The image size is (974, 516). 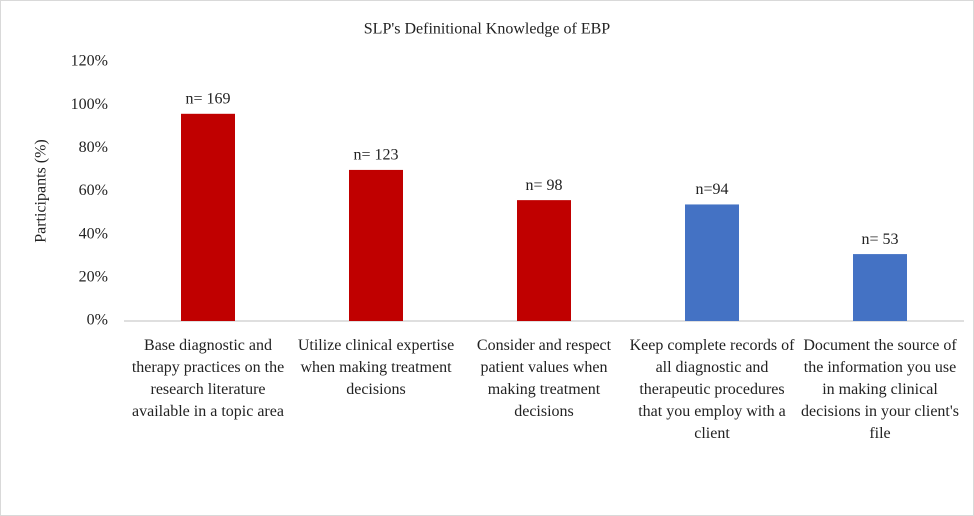 What do you see at coordinates (93, 147) in the screenshot?
I see `y-tick-label: 80%` at bounding box center [93, 147].